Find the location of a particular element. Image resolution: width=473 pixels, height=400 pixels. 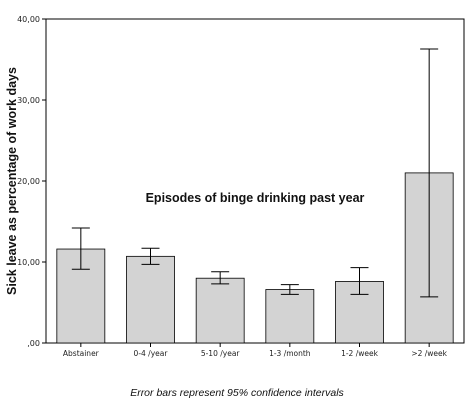

x-tick-label: 1-2 /week is located at coordinates (360, 353).